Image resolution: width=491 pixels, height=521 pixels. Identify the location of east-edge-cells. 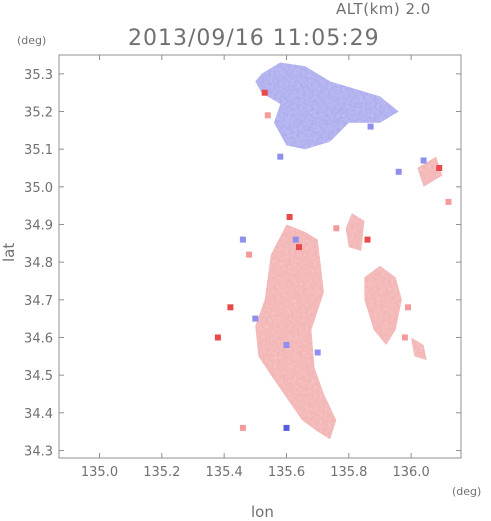
(430, 171).